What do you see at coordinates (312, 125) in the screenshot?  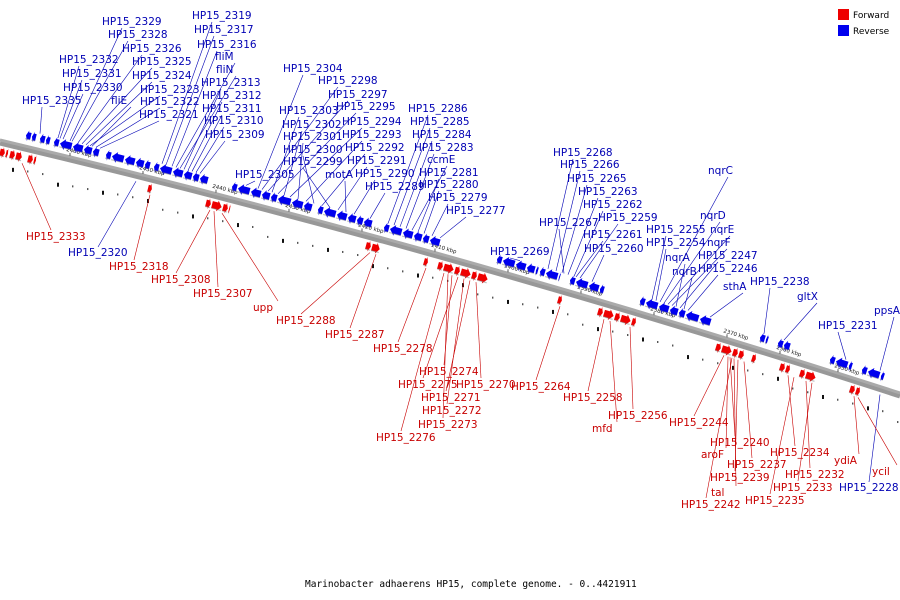 I see `reverse-gene-label: HP15_2302` at bounding box center [312, 125].